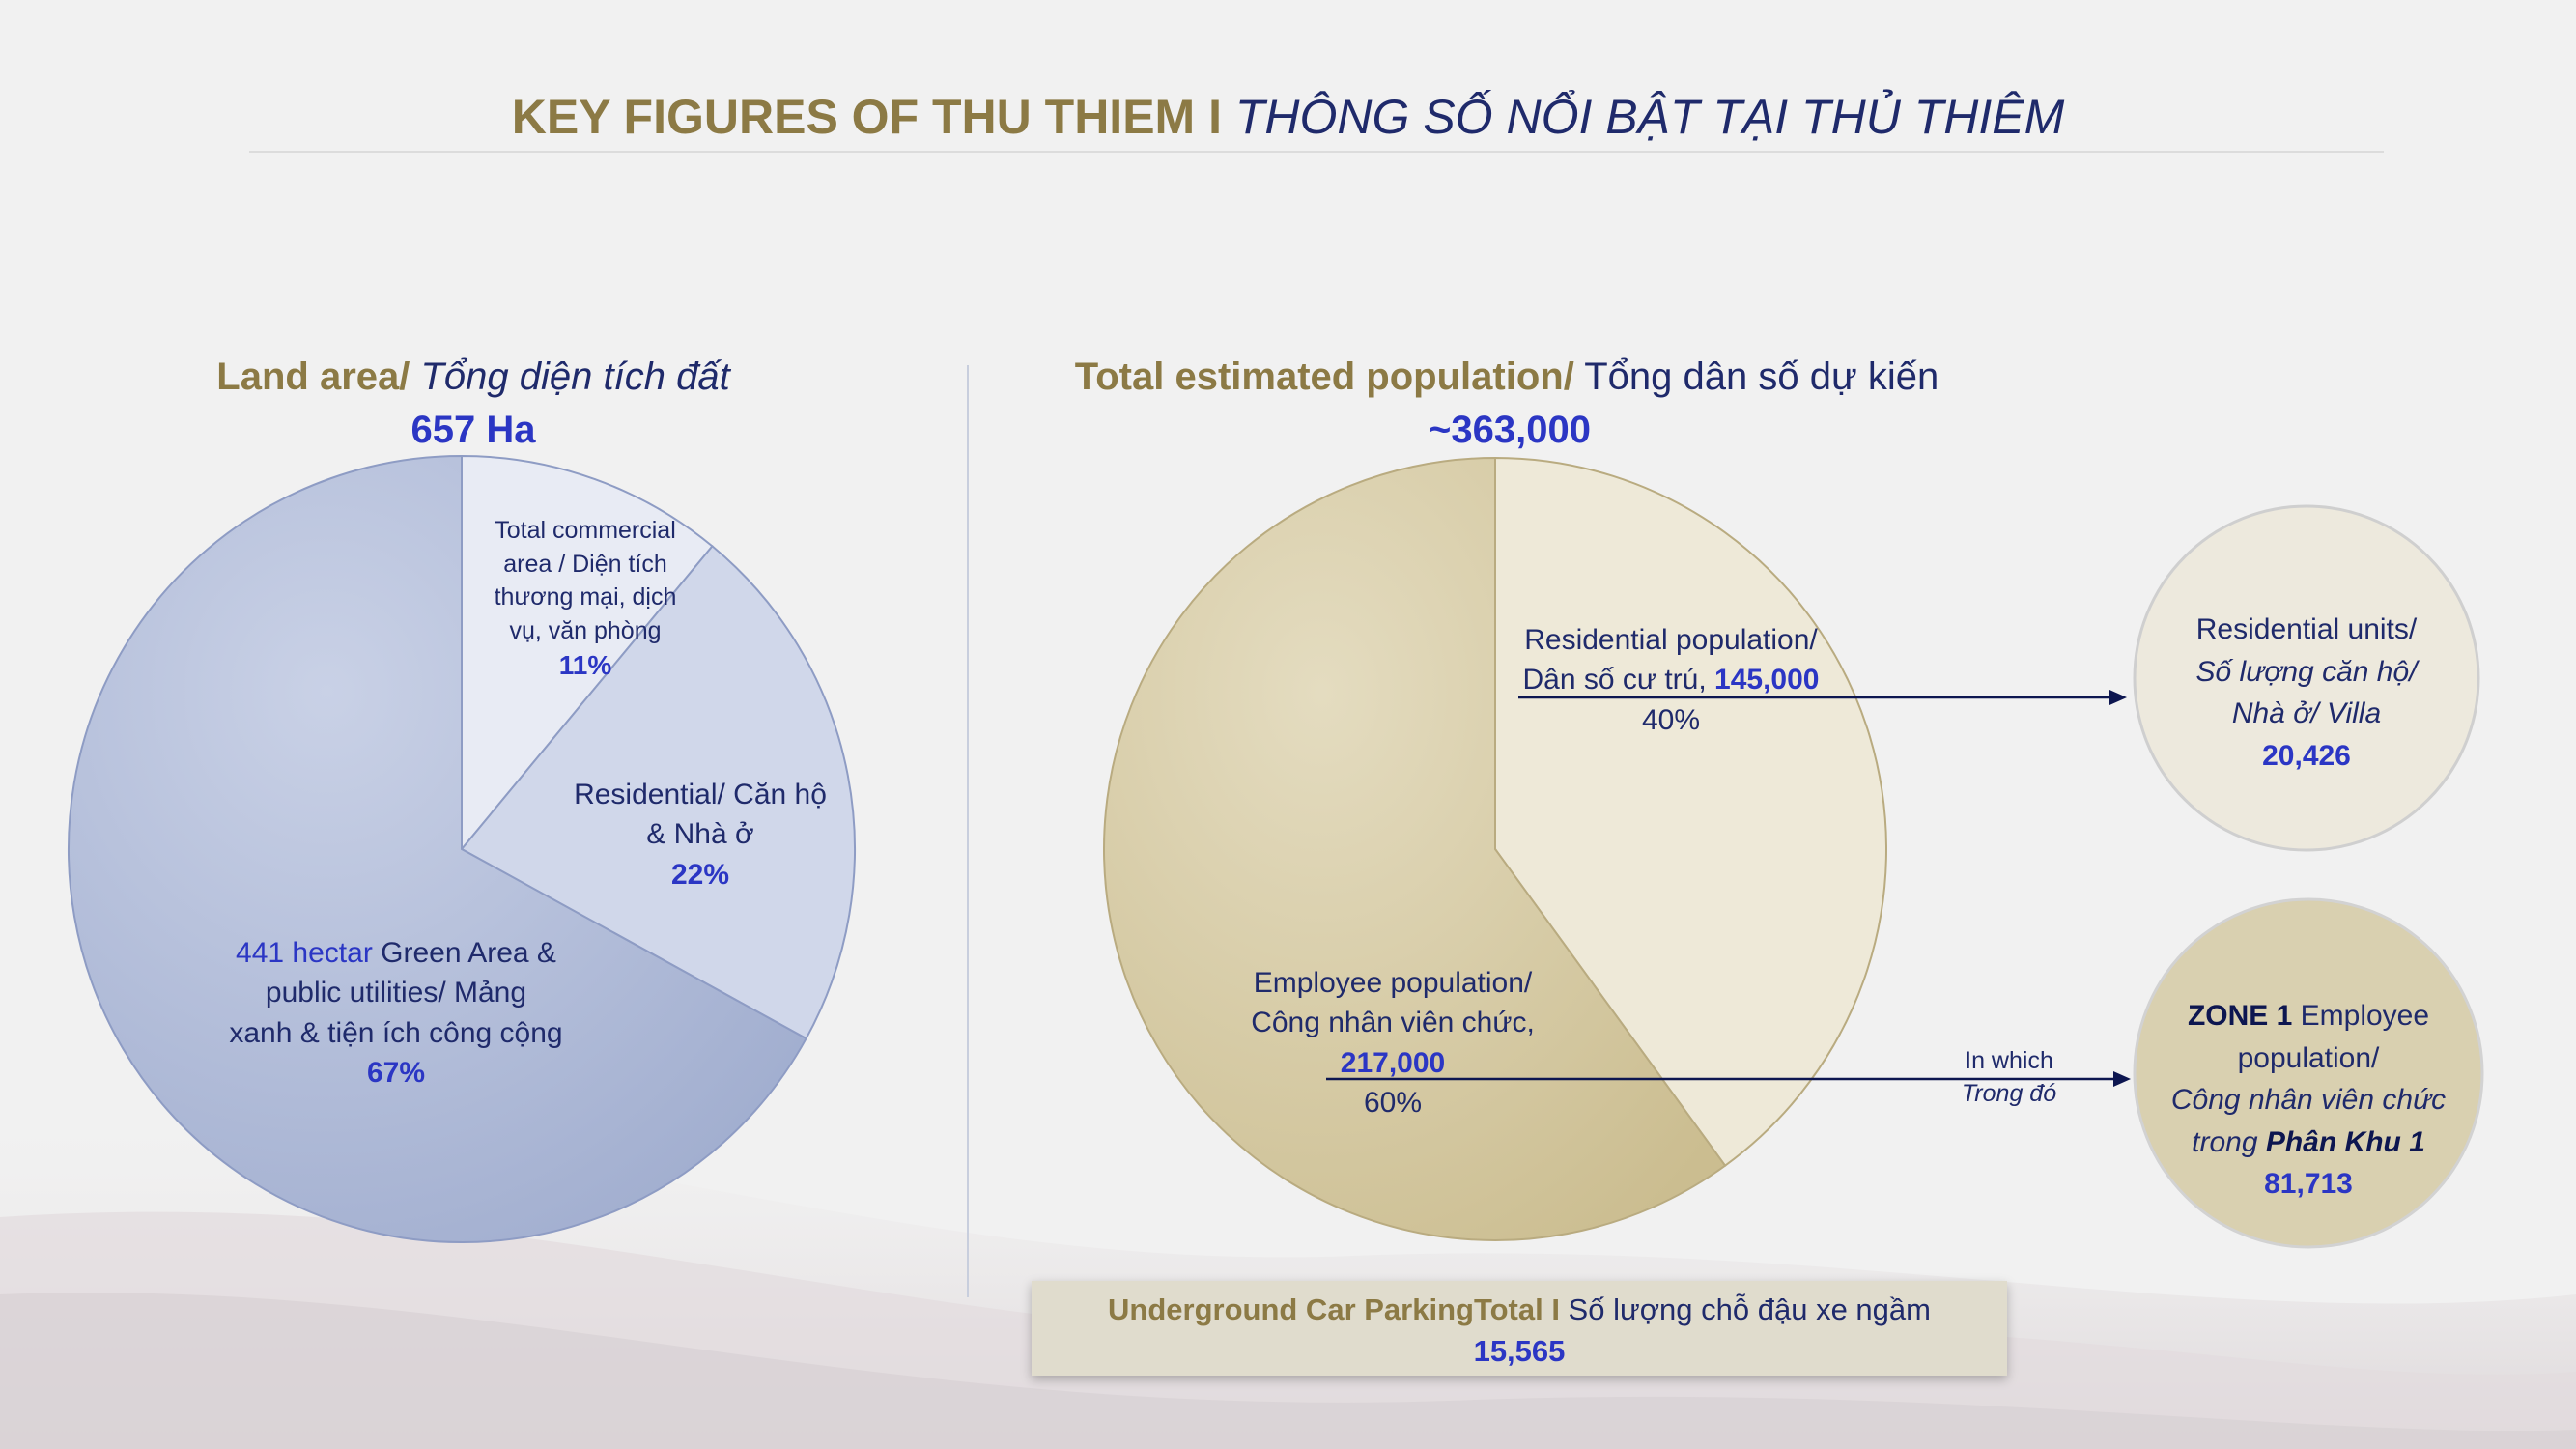 This screenshot has height=1449, width=2576. I want to click on pop-res-pct: 40%, so click(1671, 719).